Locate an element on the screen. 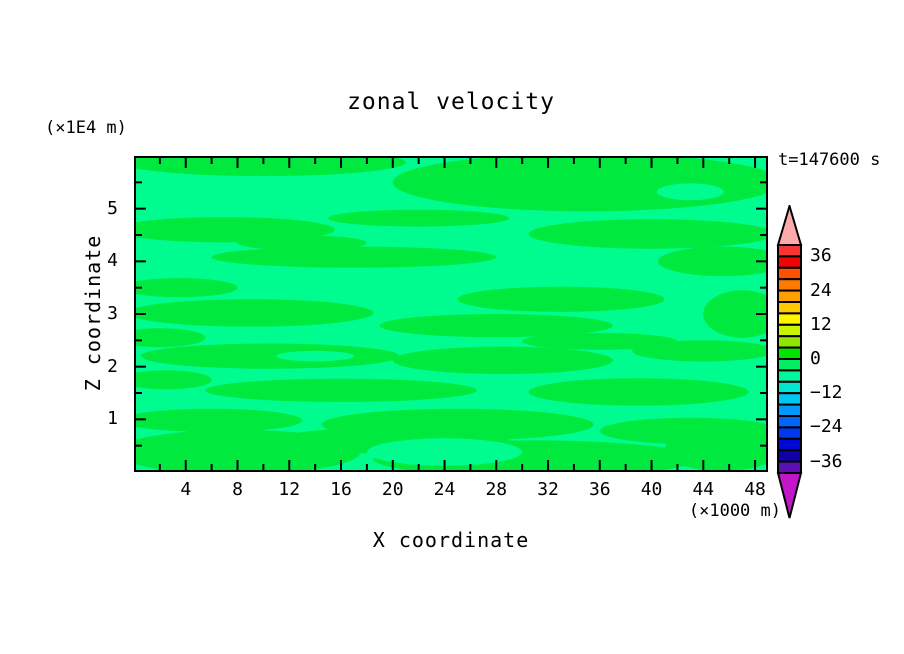 This screenshot has width=904, height=654. y-tick-label: 2 is located at coordinates (112, 366).